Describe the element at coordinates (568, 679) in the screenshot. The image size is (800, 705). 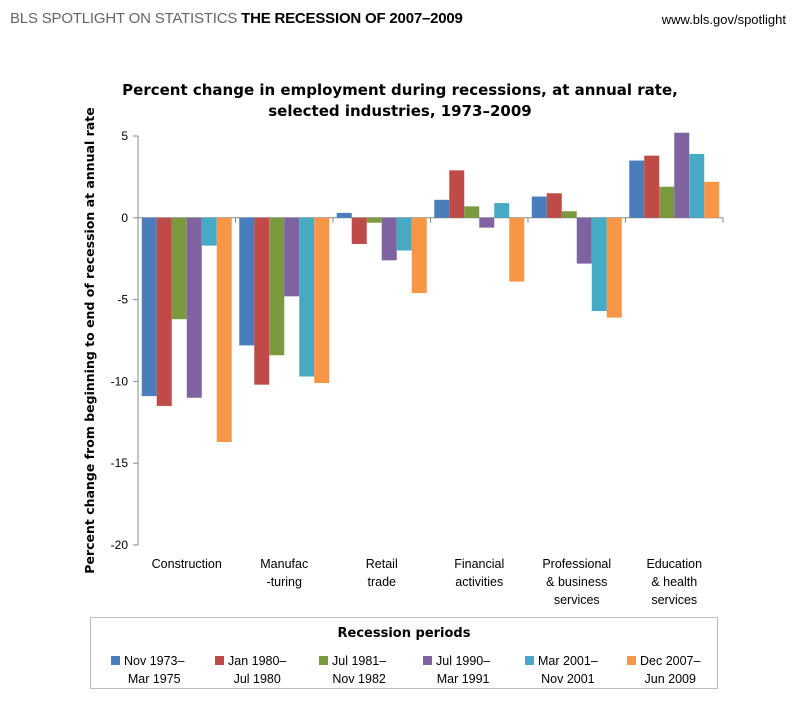
I see `legend-label-line-2: Nov 2001` at that location.